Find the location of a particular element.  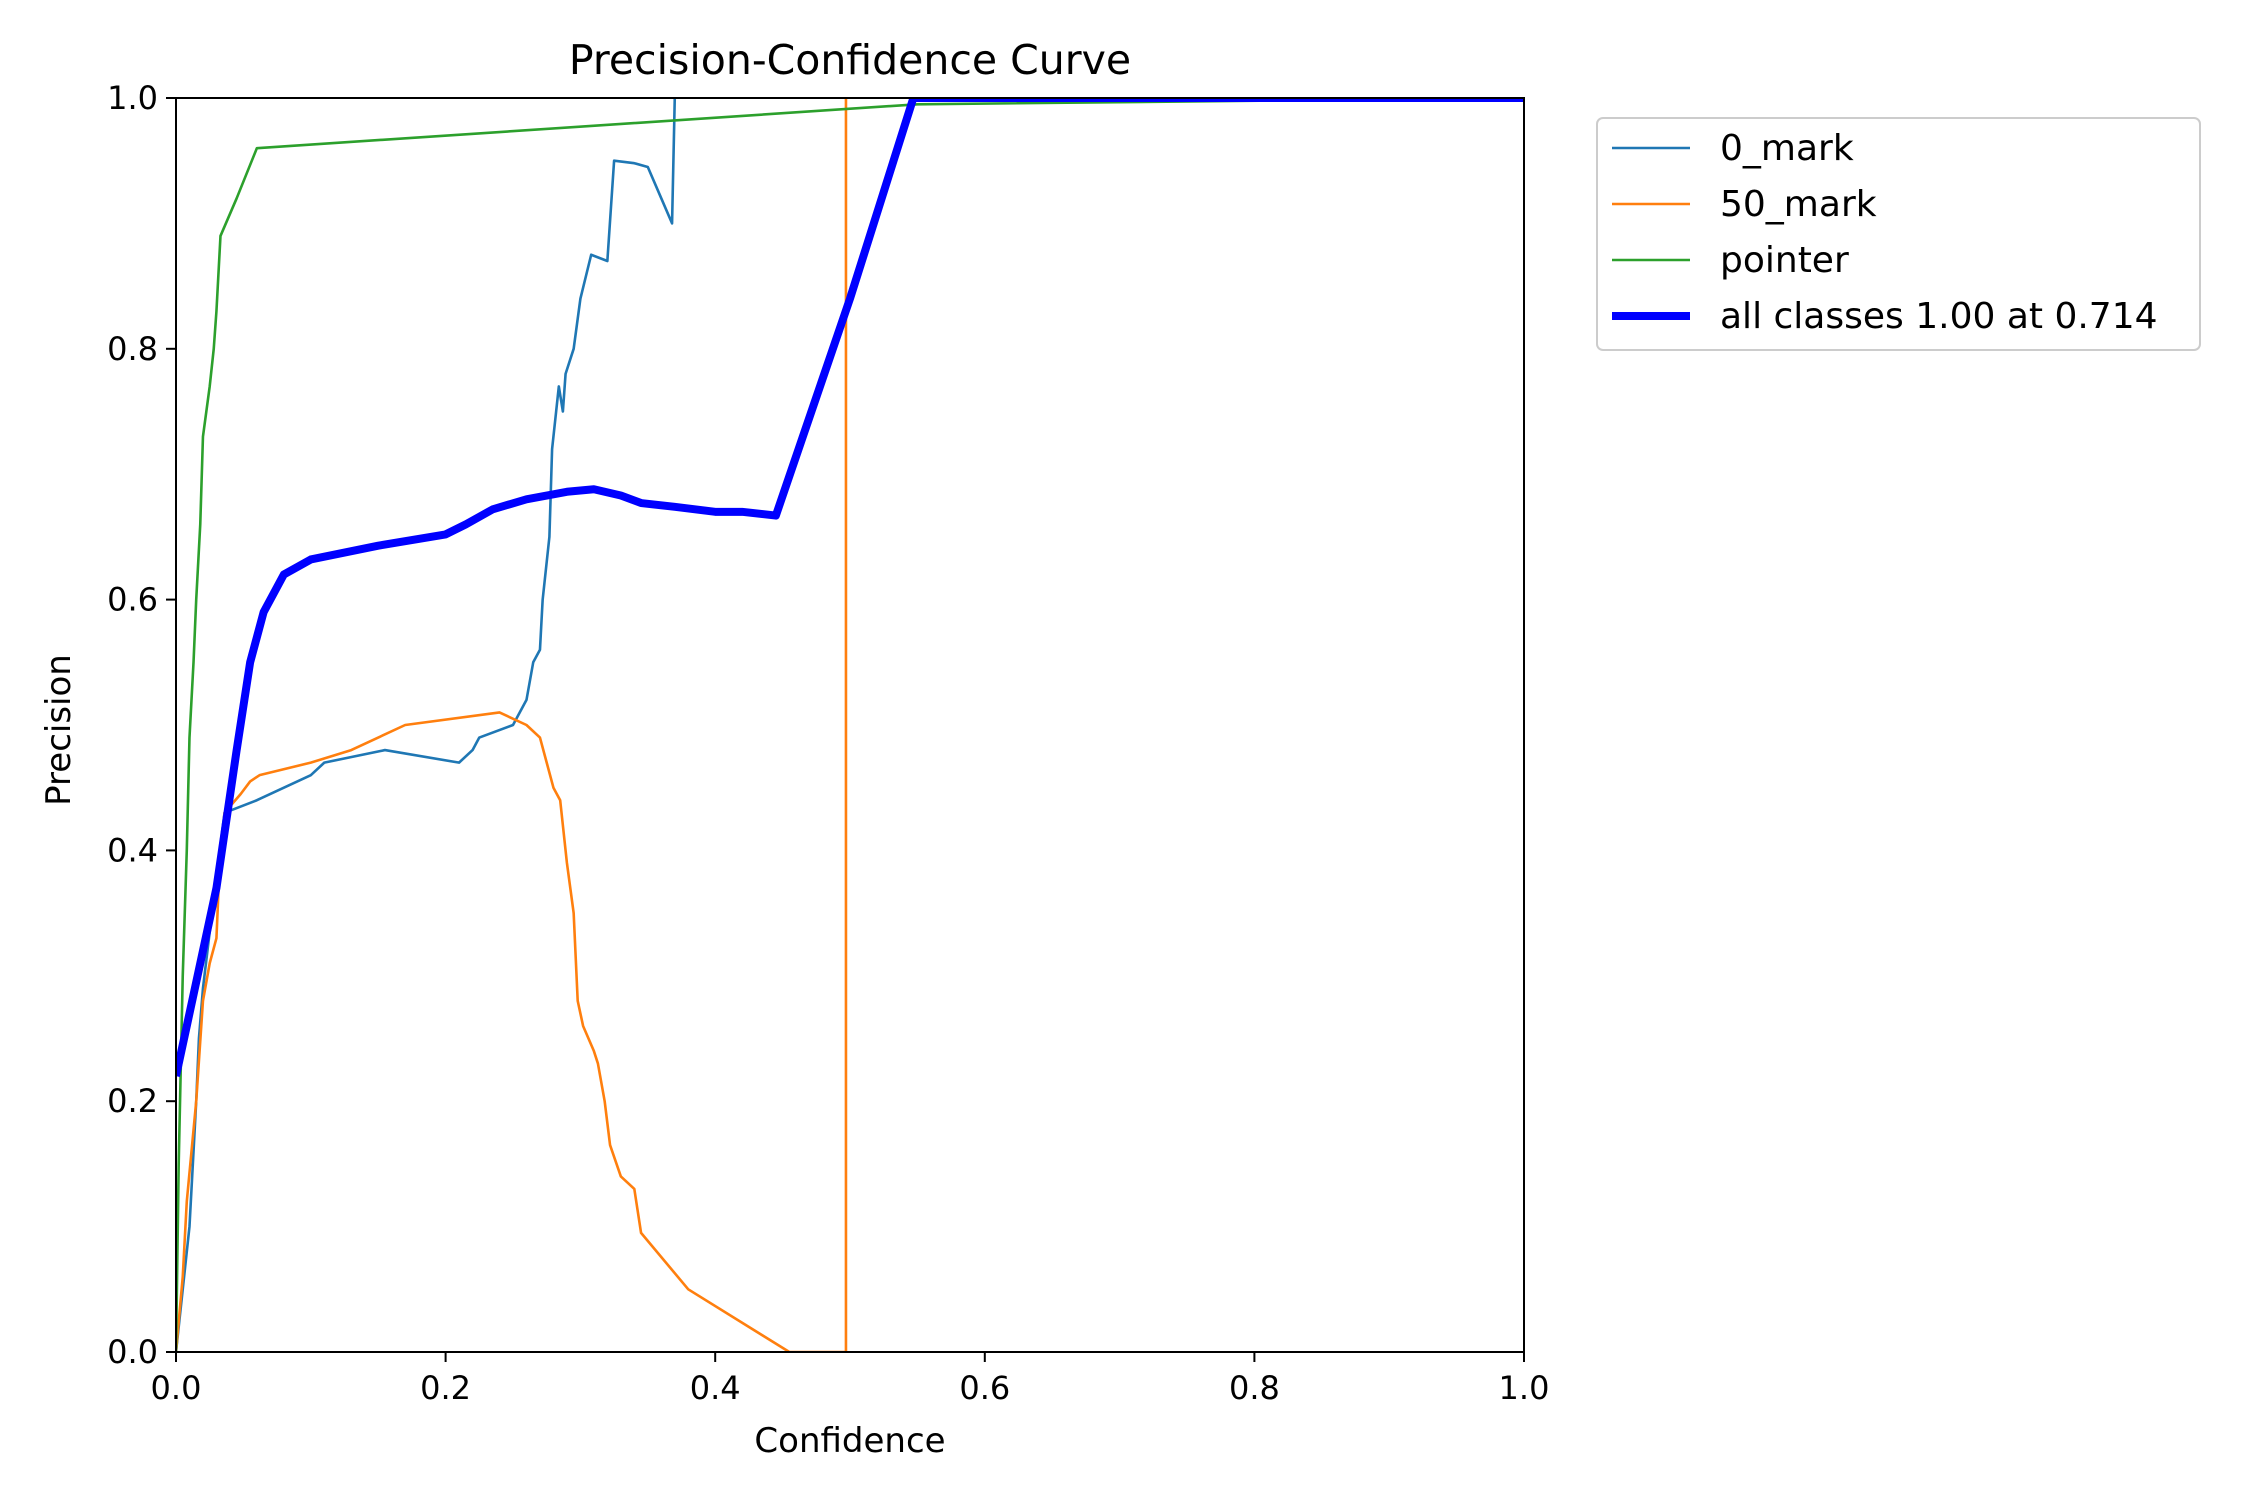

legend-label: 0_mark is located at coordinates (1787, 148).